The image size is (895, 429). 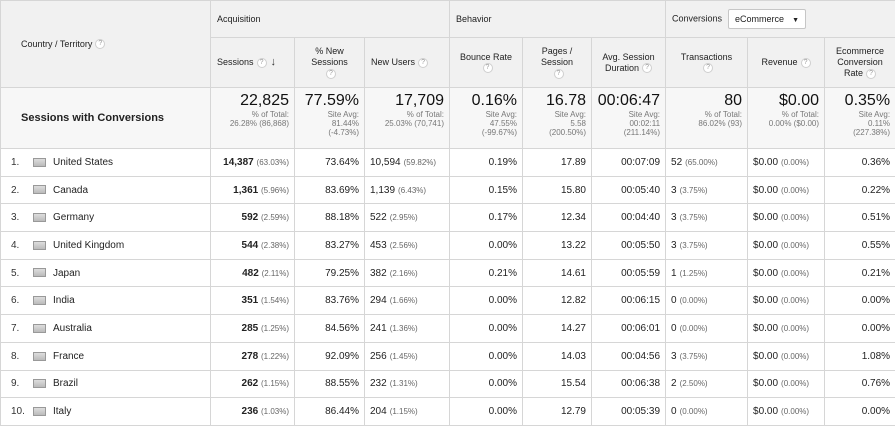 What do you see at coordinates (39, 162) in the screenshot?
I see `us-flag-icon` at bounding box center [39, 162].